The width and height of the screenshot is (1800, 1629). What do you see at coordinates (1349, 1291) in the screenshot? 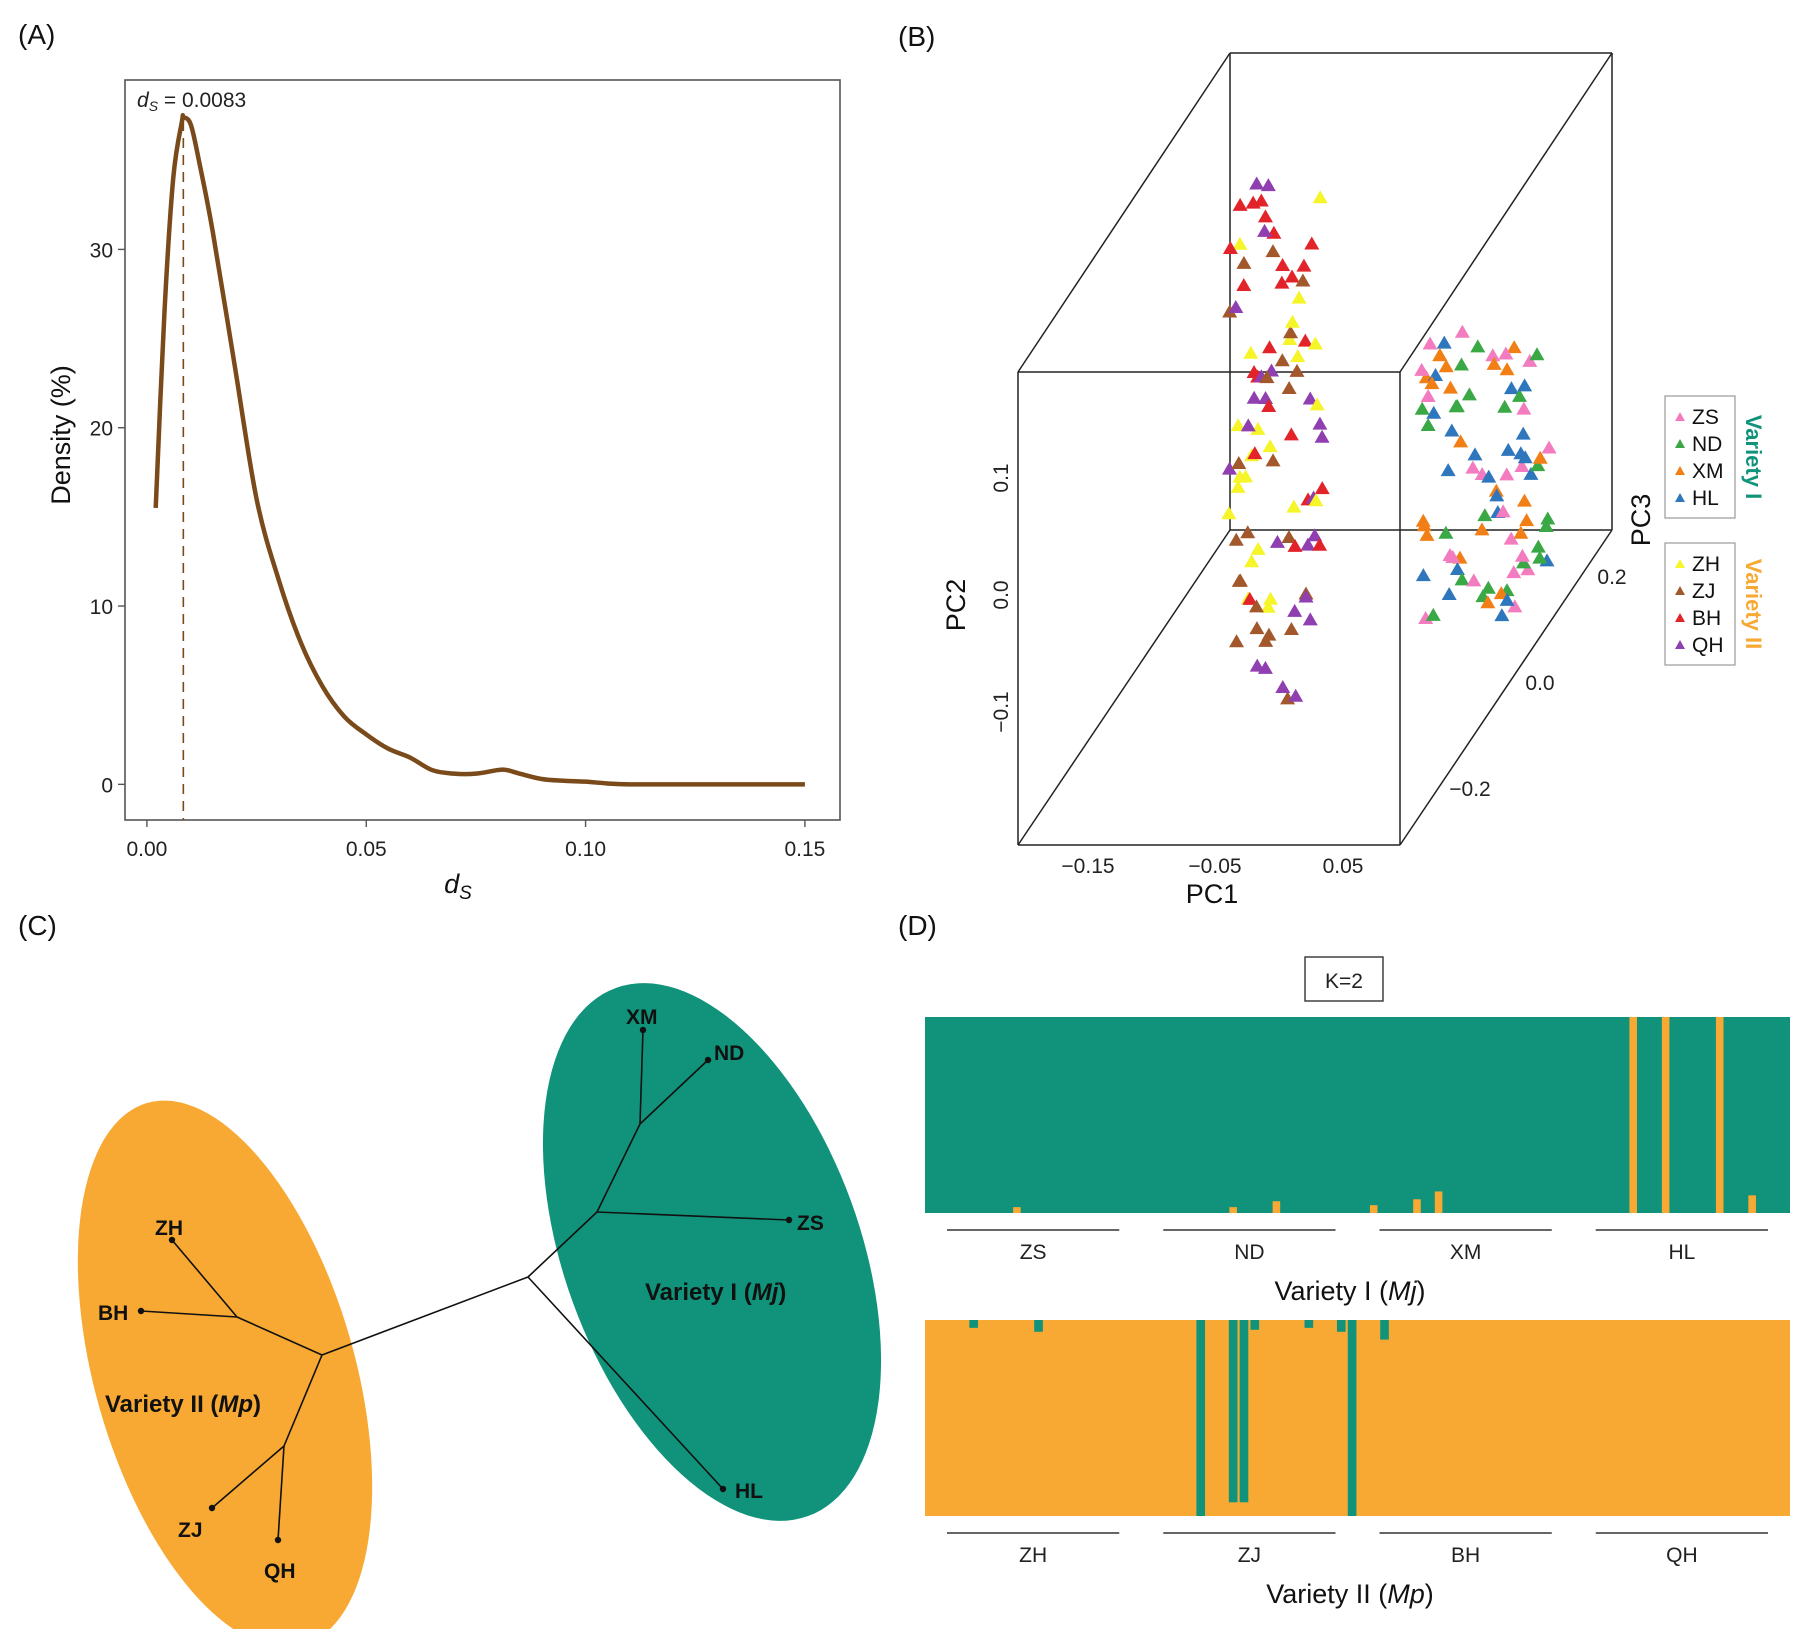
I see `variety1-label: Variety I (Mj)` at bounding box center [1349, 1291].